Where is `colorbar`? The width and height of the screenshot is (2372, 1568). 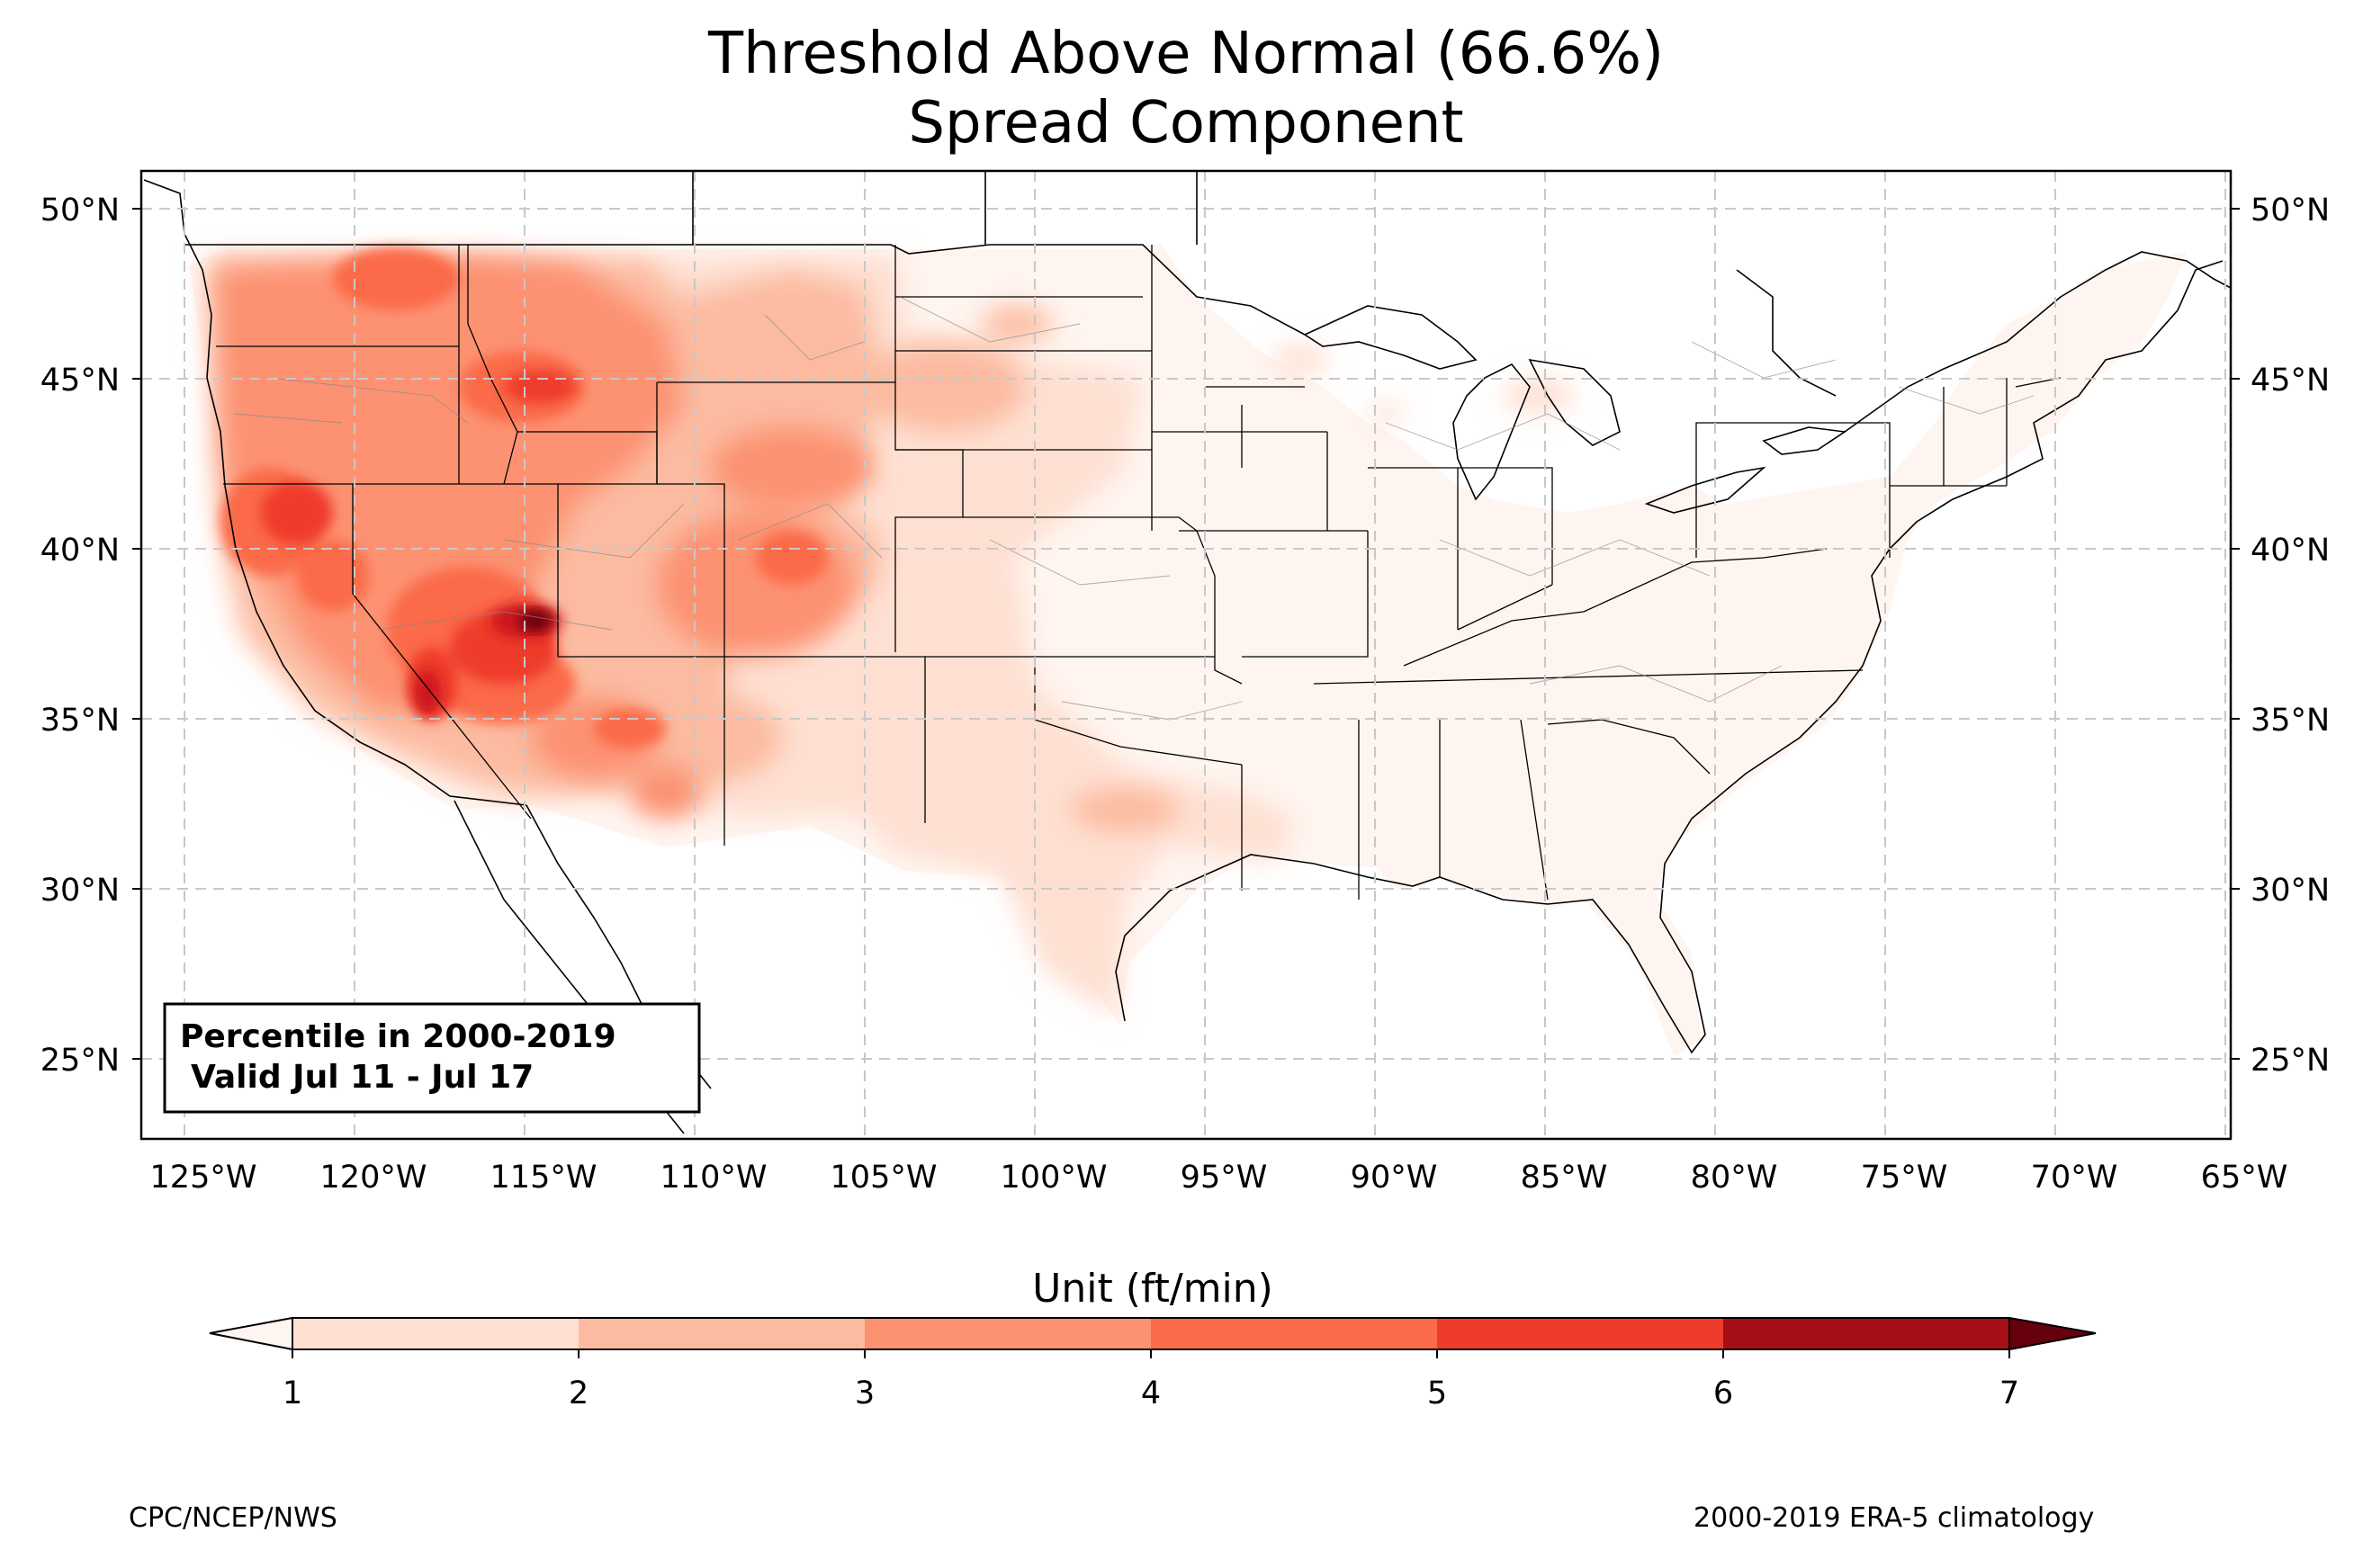 colorbar is located at coordinates (1153, 1333).